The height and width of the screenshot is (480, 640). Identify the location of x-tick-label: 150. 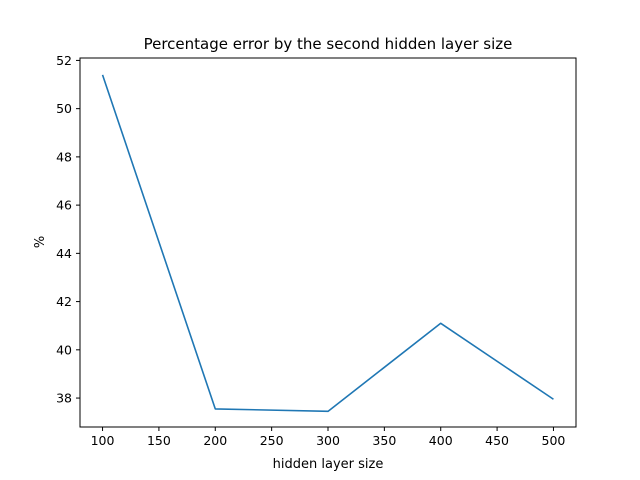
(159, 440).